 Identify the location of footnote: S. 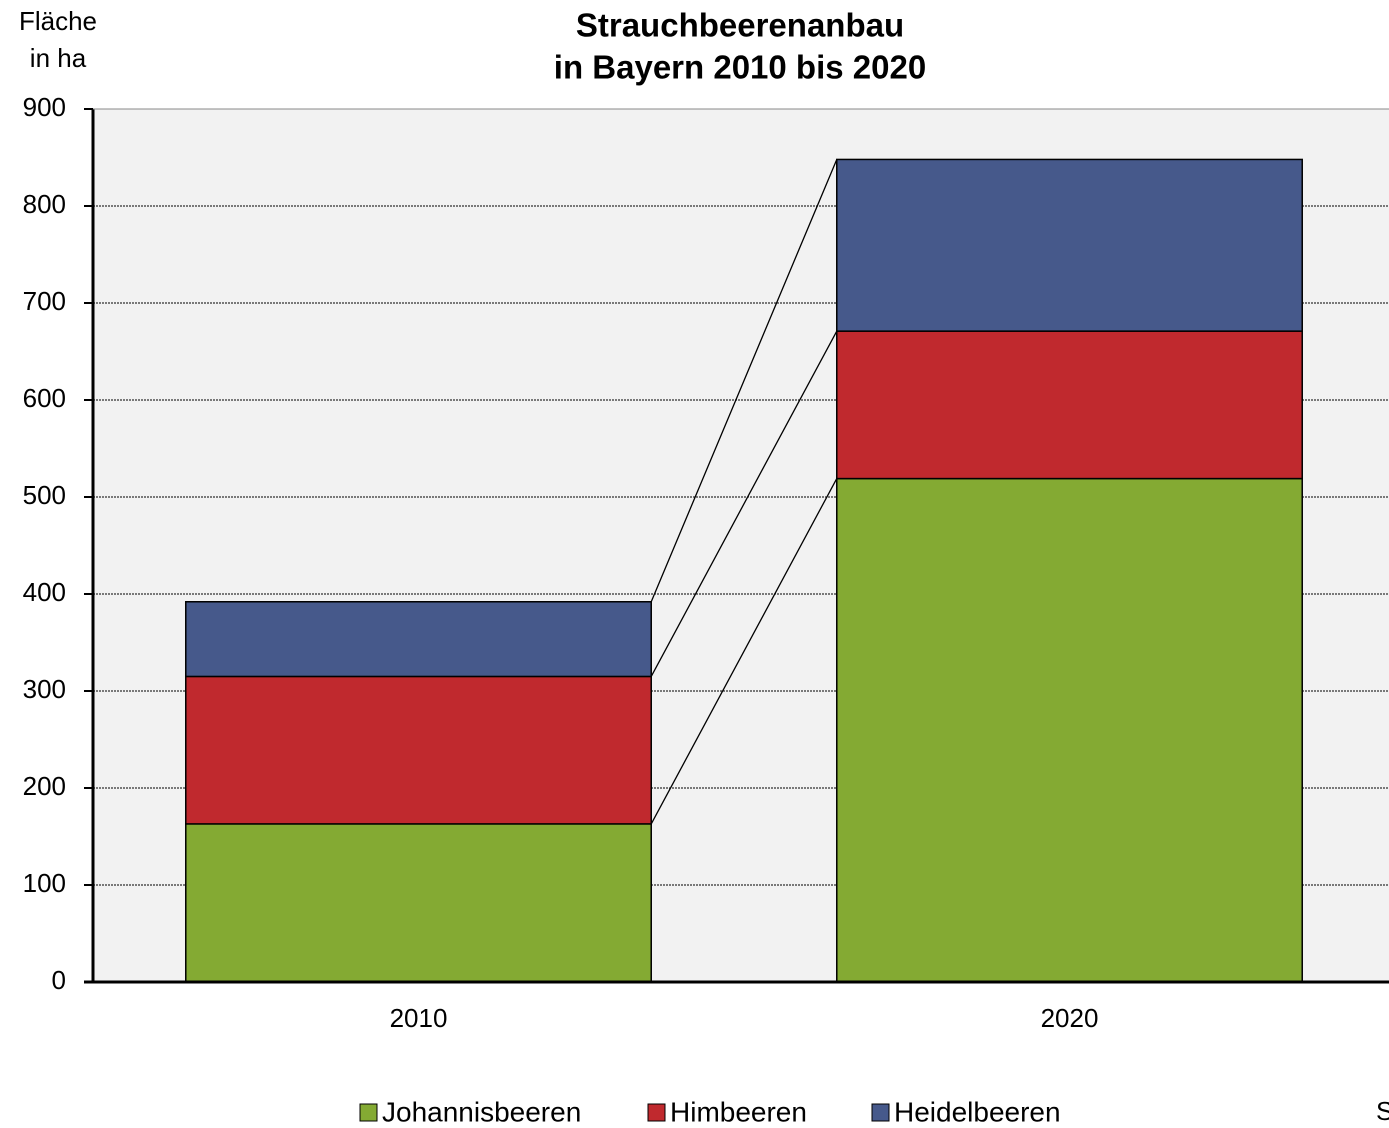
(1382, 1111).